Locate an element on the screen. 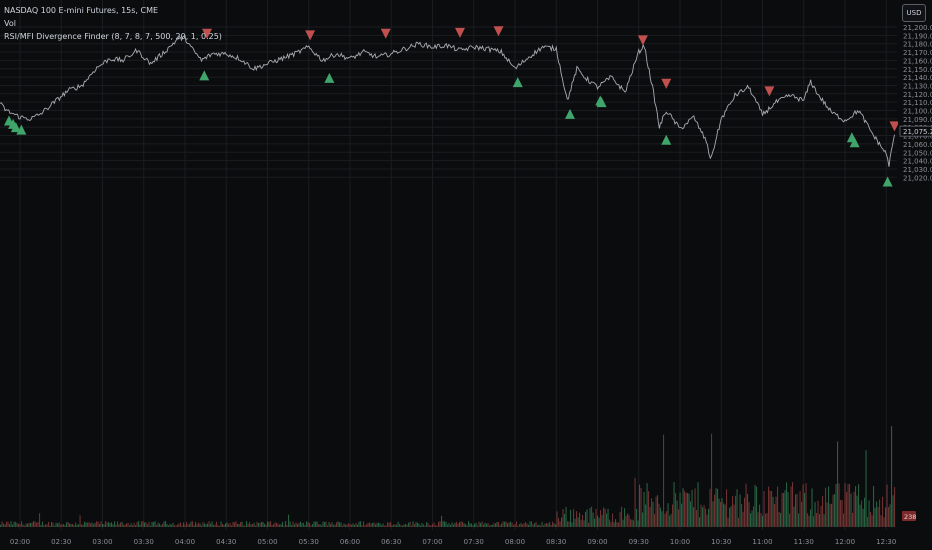 The width and height of the screenshot is (932, 550). currency-button: USD is located at coordinates (914, 13).